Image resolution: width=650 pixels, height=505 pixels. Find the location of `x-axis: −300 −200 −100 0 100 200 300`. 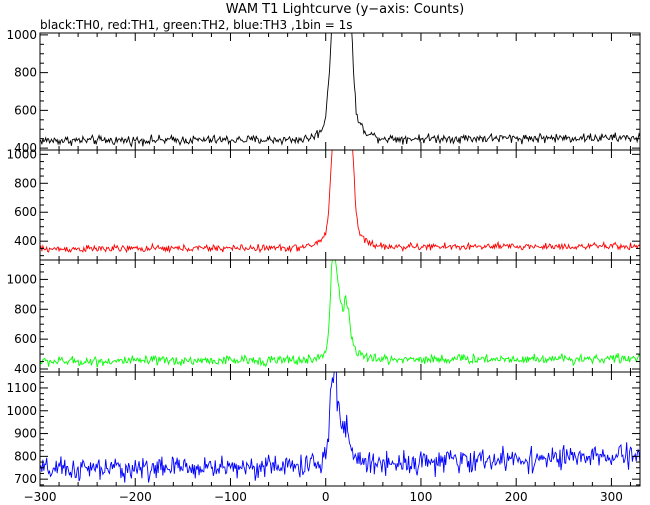

x-axis: −300 −200 −100 0 100 200 300 is located at coordinates (323, 497).